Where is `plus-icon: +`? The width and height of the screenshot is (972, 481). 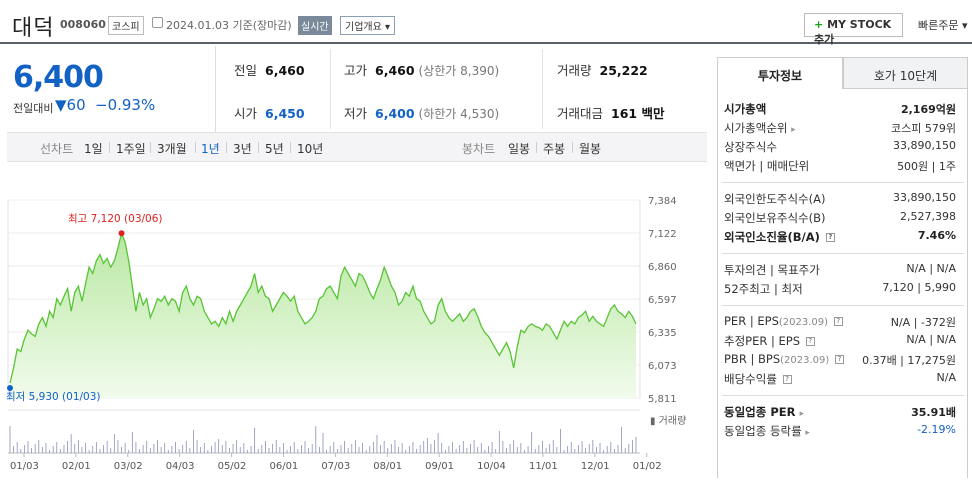
plus-icon: + is located at coordinates (819, 24).